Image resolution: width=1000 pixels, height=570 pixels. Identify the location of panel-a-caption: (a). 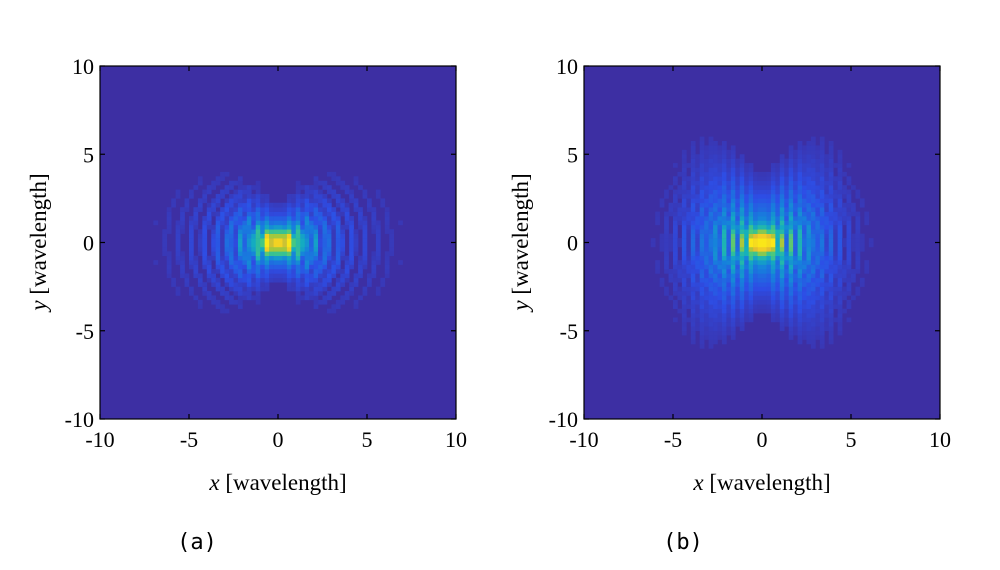
(197, 542).